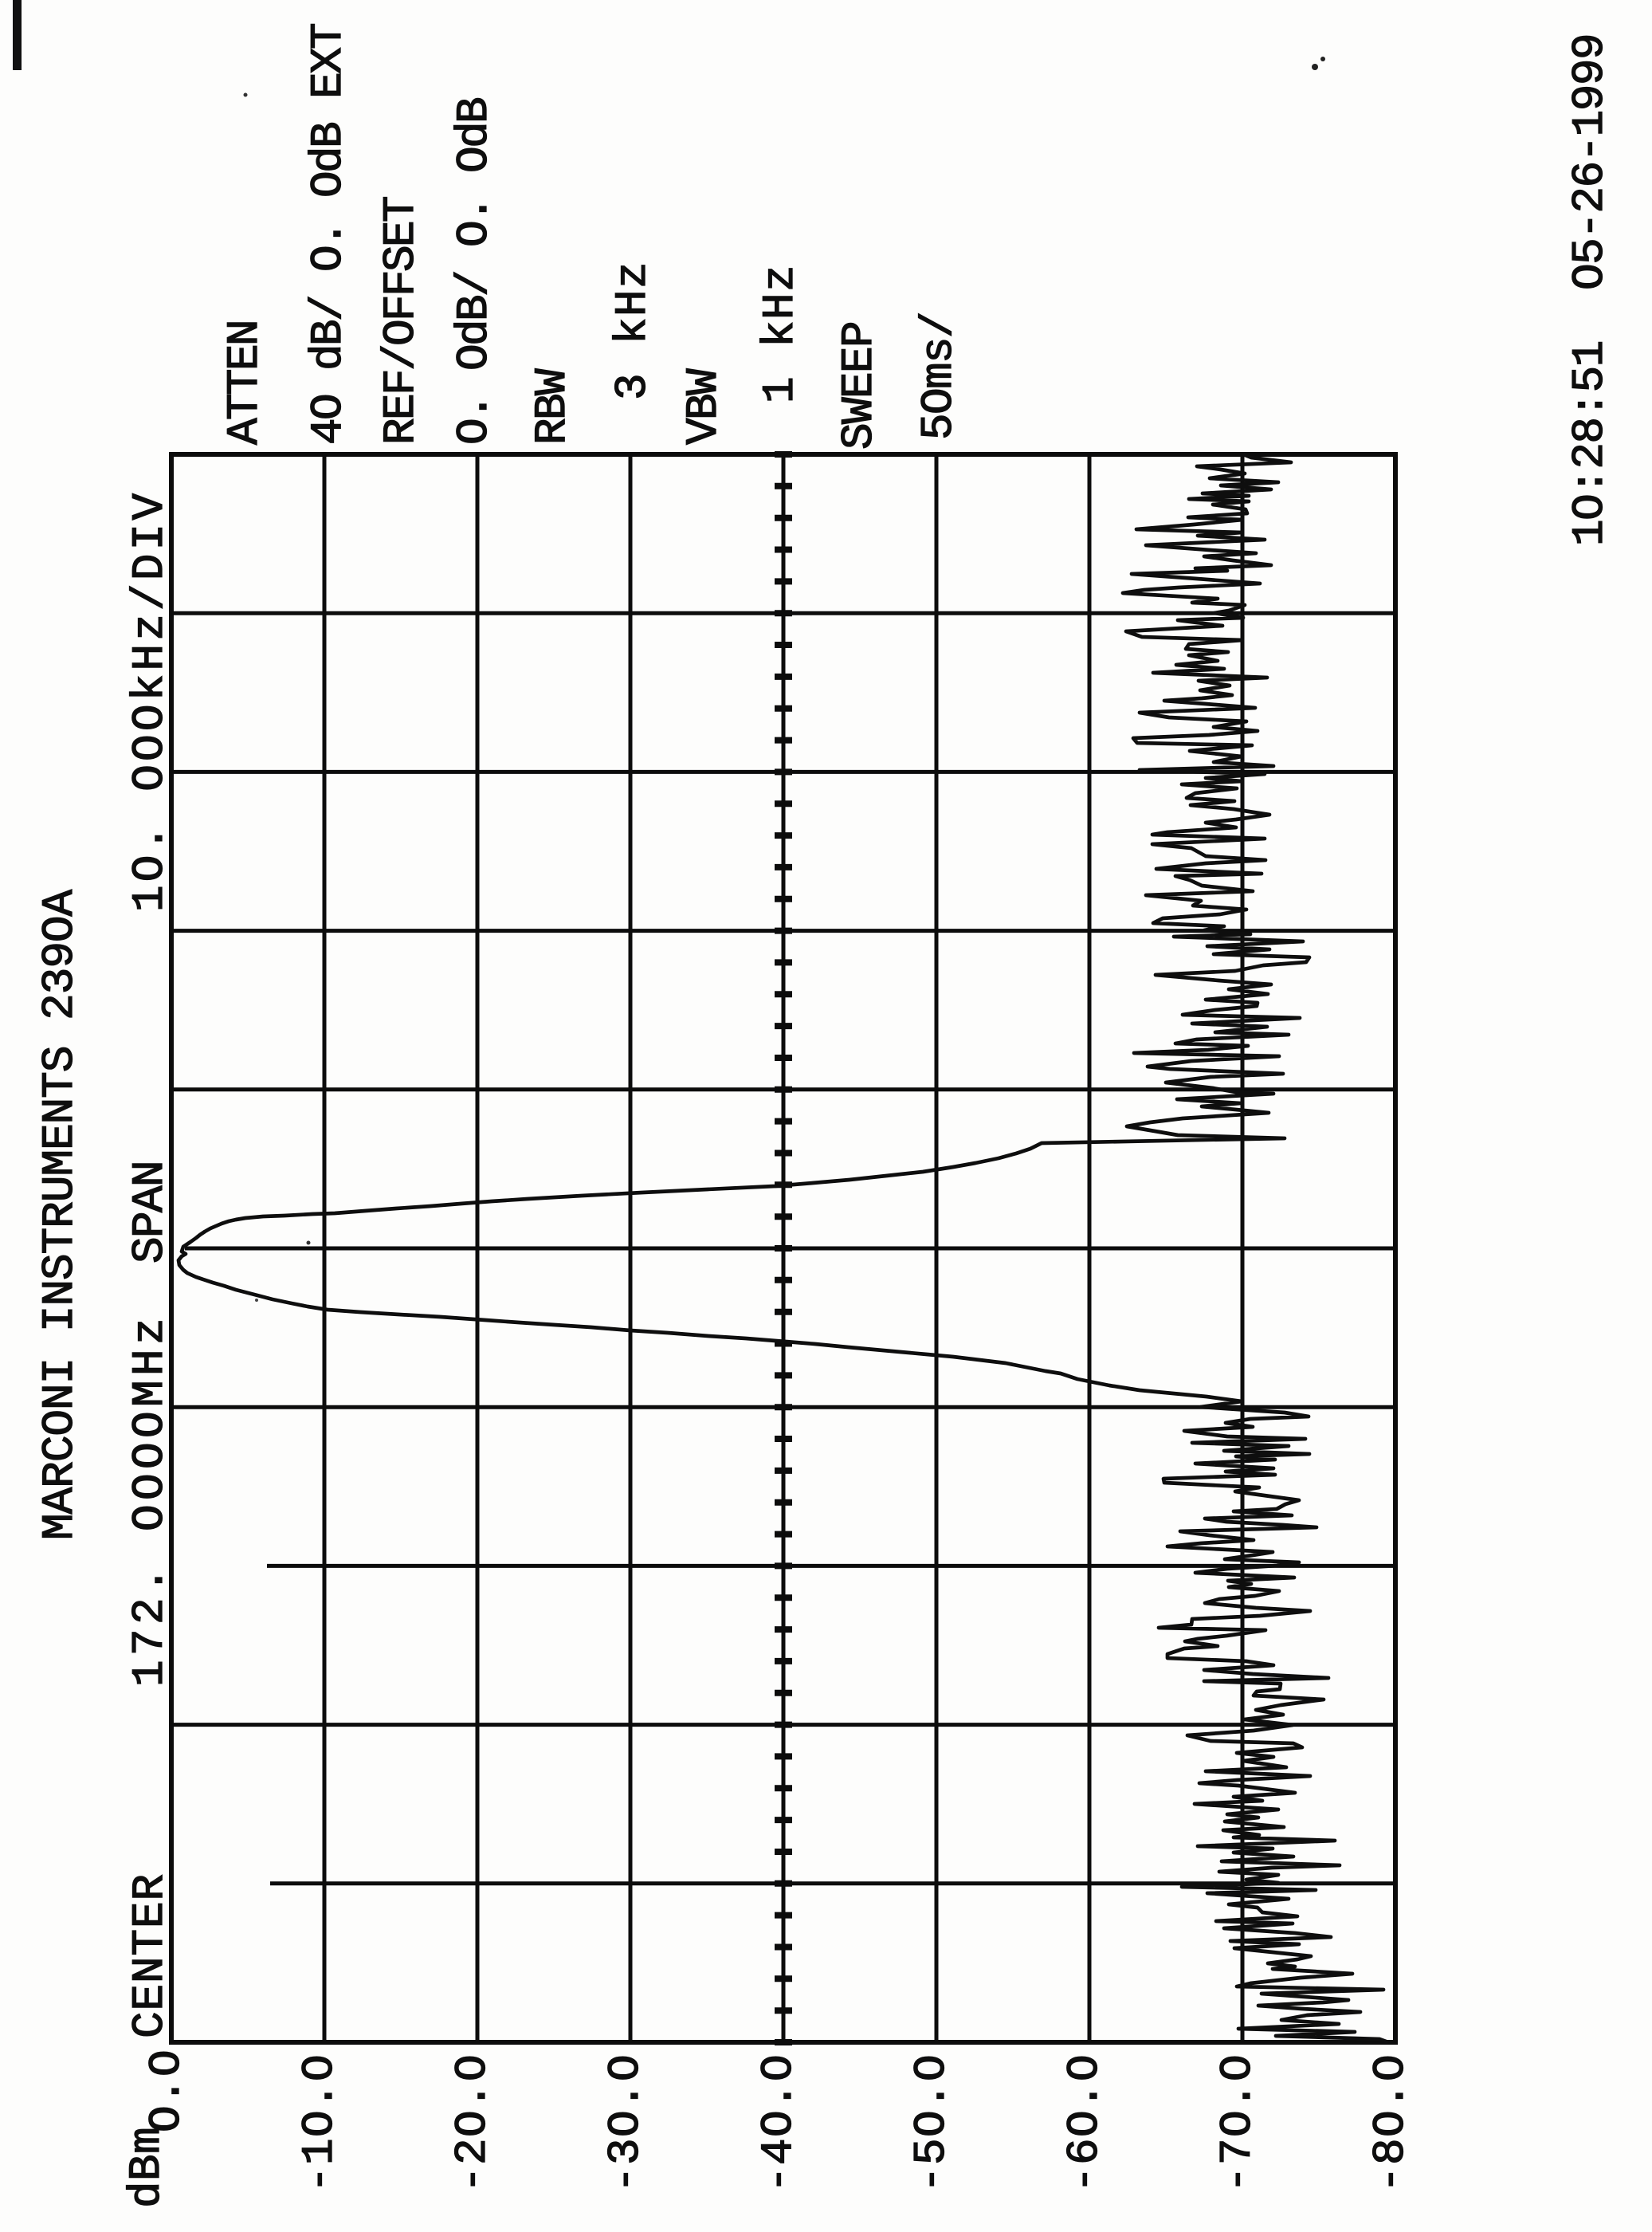 This screenshot has height=2232, width=1652. I want to click on svg-text: -5O.O, so click(931, 2123).